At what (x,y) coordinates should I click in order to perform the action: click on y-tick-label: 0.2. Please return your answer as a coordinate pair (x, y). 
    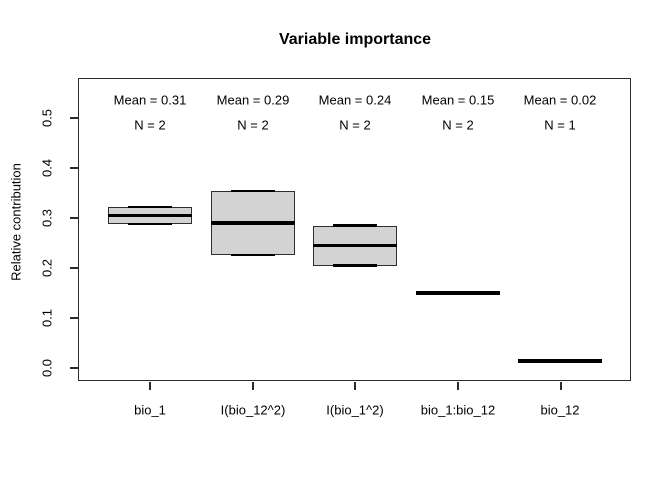
    Looking at the image, I should click on (47, 268).